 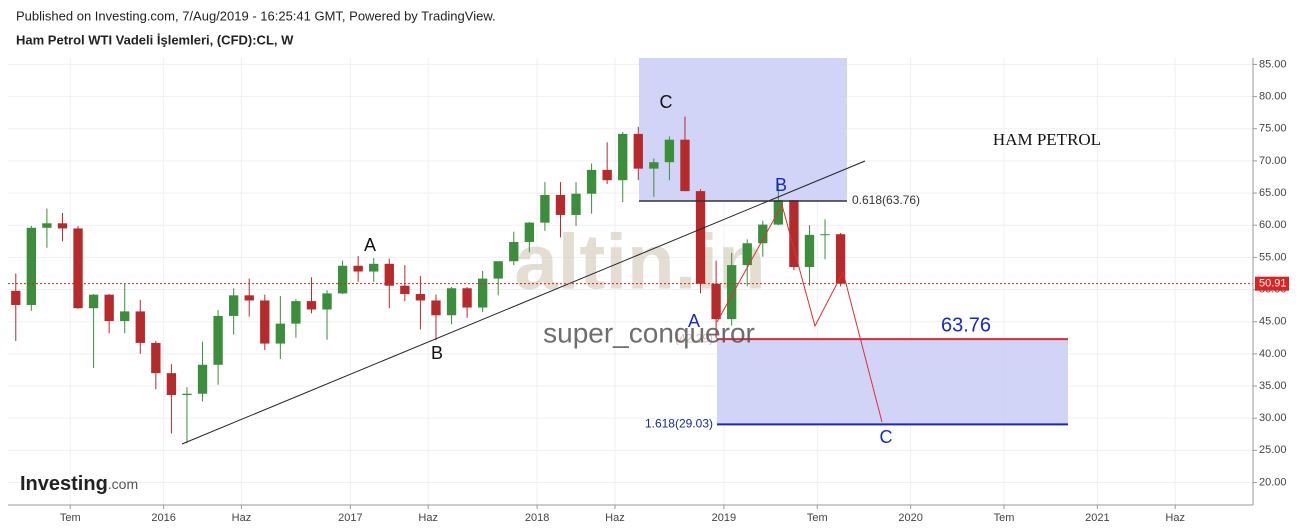 What do you see at coordinates (350, 518) in the screenshot?
I see `x-tick-label: 2017` at bounding box center [350, 518].